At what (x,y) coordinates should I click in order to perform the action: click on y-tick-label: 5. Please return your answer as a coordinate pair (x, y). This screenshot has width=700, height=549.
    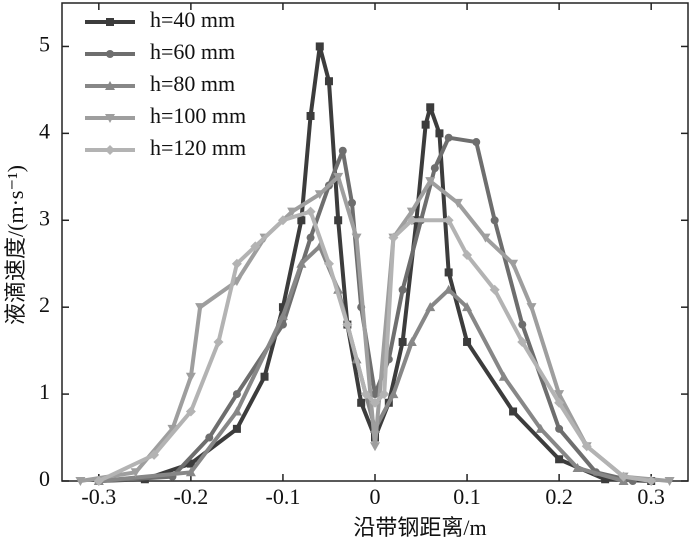
    Looking at the image, I should click on (44, 44).